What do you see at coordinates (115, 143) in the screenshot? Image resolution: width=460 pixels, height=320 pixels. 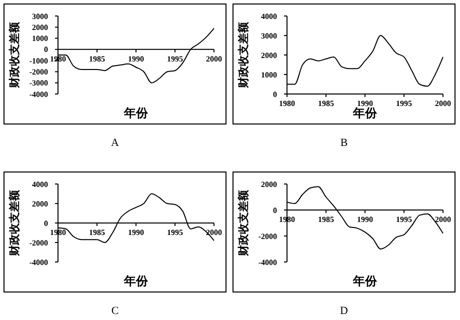 I see `text: A` at bounding box center [115, 143].